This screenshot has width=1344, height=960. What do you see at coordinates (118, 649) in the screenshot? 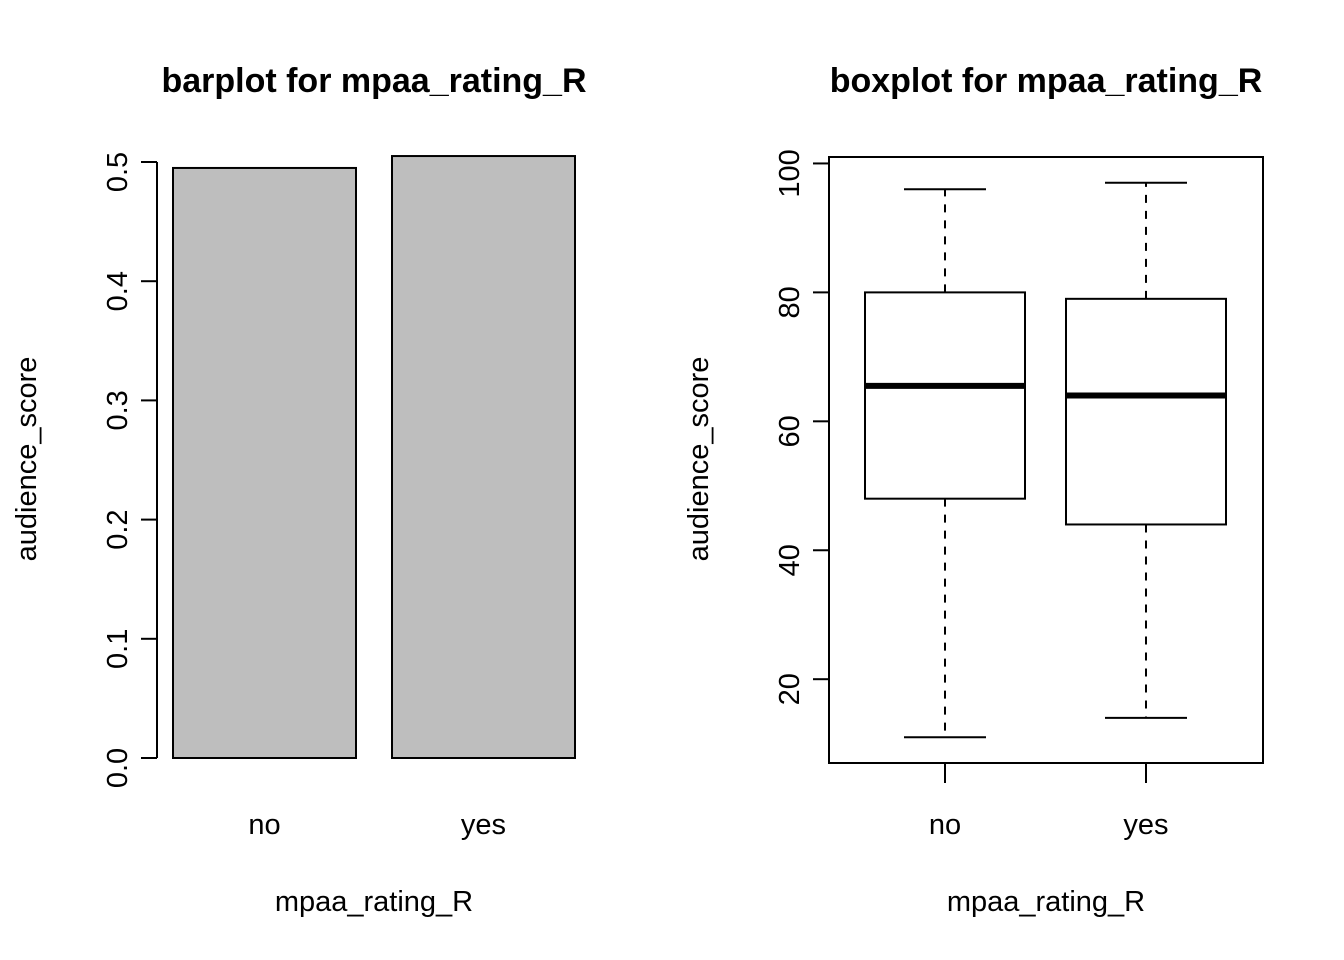
I see `barplot-y-tick-label: 0.1` at bounding box center [118, 649].